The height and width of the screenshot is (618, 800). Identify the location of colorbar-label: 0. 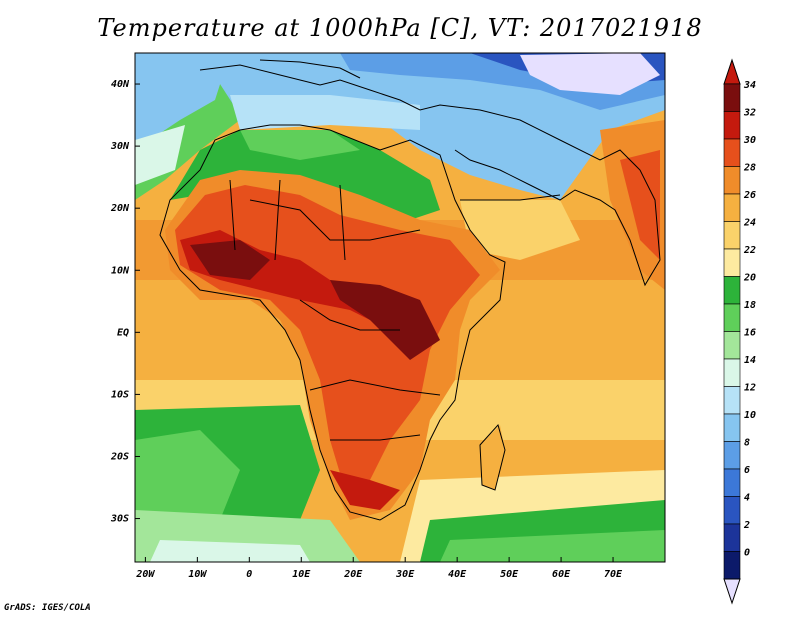
(747, 553).